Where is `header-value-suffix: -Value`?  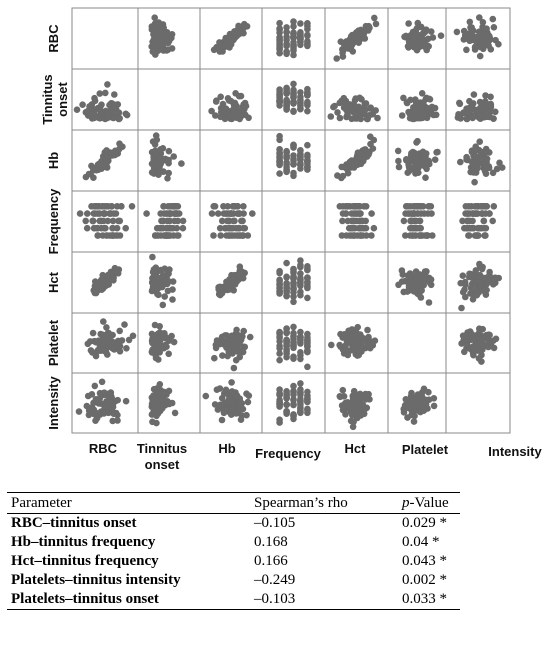
header-value-suffix: -Value is located at coordinates (429, 503).